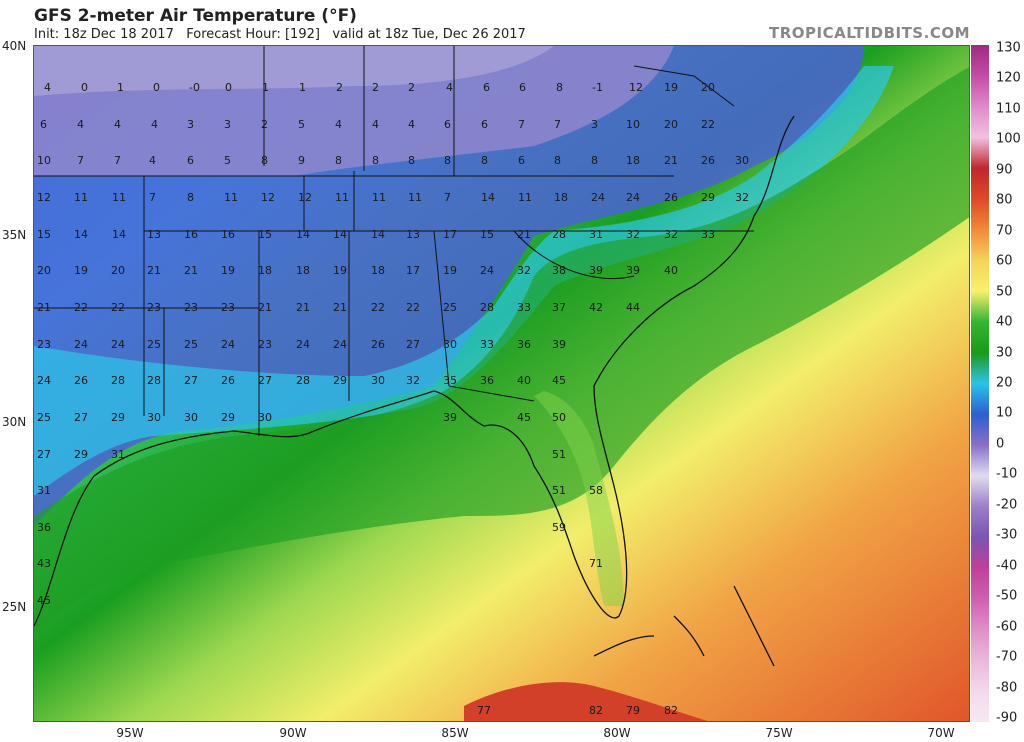 The image size is (1024, 742). I want to click on lat-label-40n: 40N, so click(14, 46).